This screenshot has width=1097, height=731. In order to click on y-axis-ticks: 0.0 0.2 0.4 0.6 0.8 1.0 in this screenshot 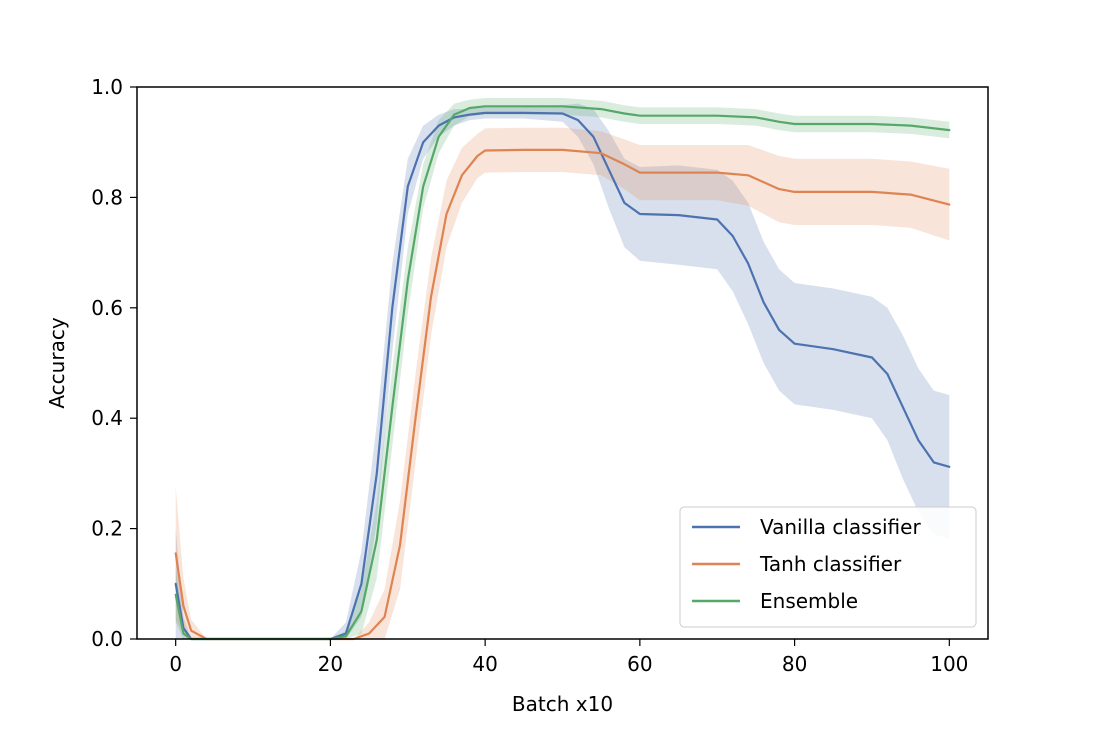, I will do `click(114, 363)`.